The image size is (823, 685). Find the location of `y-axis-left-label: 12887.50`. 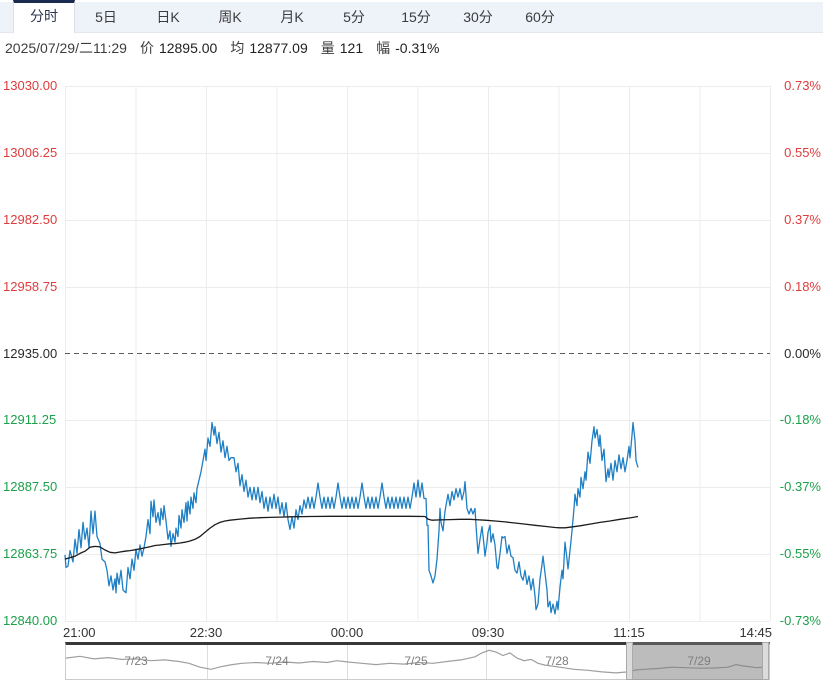

y-axis-left-label: 12887.50 is located at coordinates (30, 487).